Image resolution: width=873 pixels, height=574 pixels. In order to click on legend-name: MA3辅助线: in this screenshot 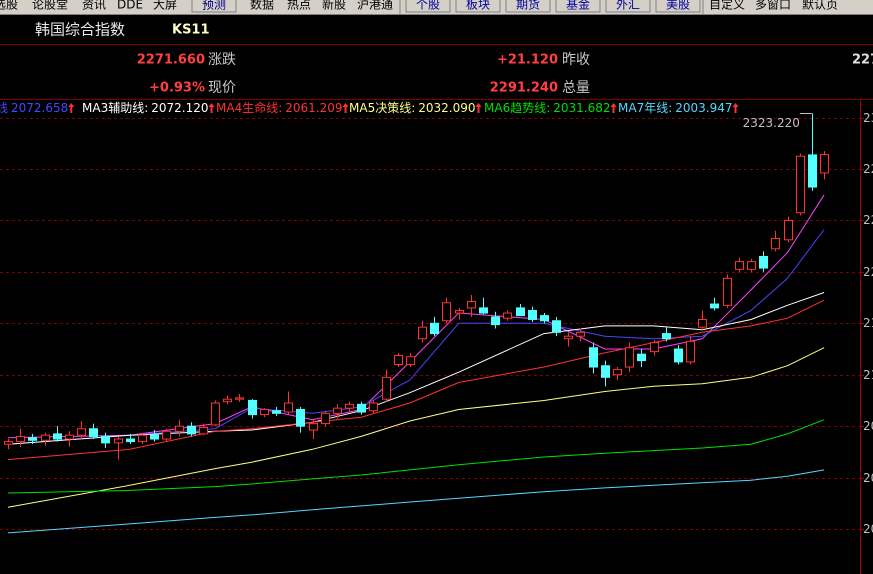, I will do `click(115, 108)`.